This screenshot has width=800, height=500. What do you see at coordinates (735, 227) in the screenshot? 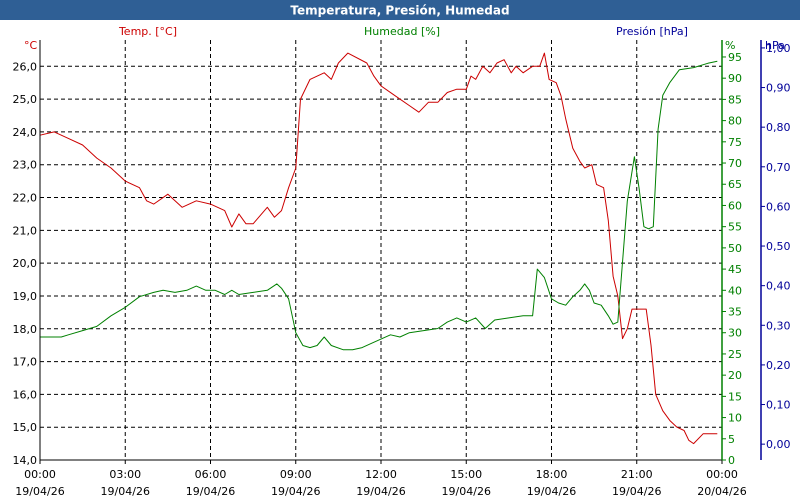
I see `humidity-tick-label: 55` at bounding box center [735, 227].